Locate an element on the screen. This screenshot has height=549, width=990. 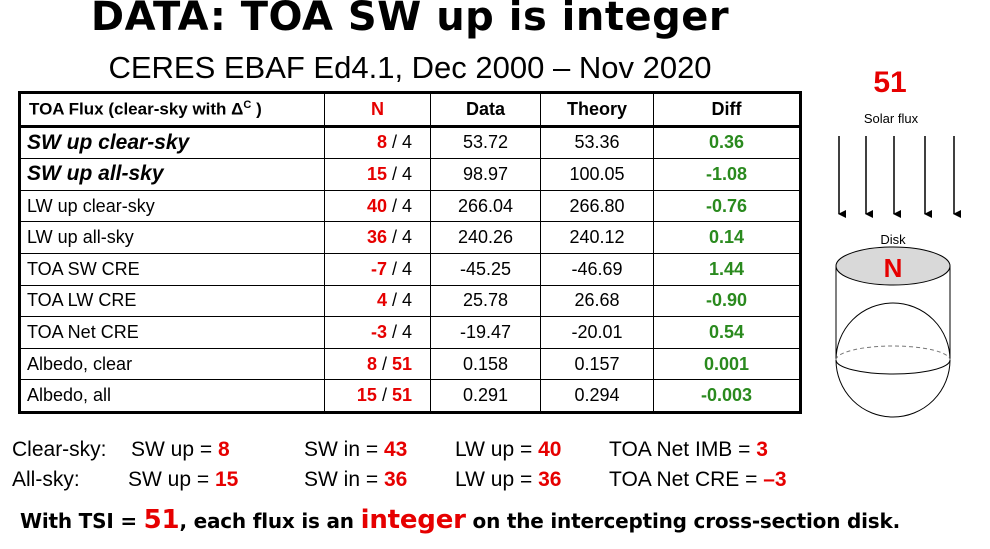
row-name: TOA LW CRE is located at coordinates (172, 301).